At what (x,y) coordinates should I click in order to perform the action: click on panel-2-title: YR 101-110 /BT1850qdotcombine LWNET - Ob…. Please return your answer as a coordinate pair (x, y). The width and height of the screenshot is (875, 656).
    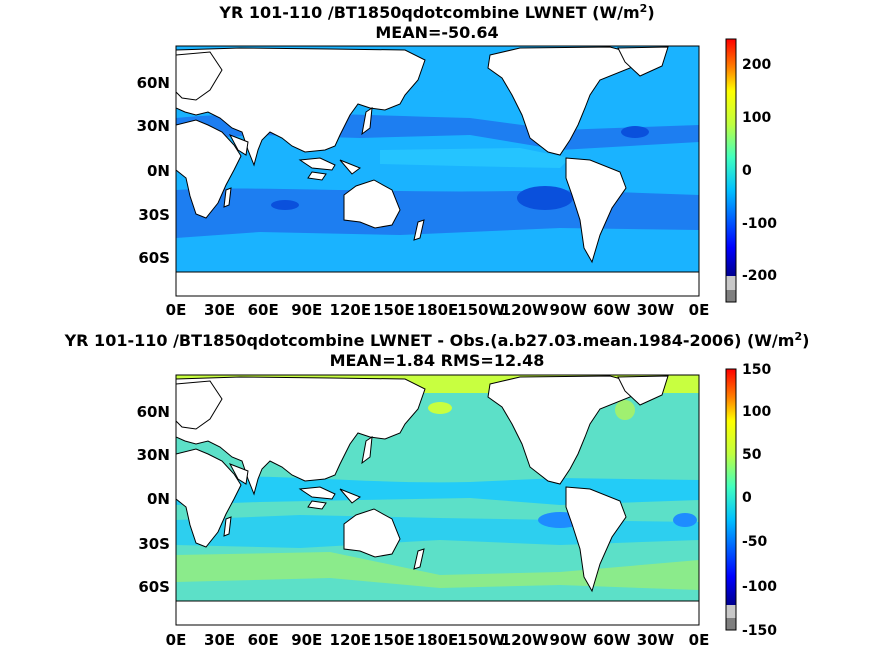
    Looking at the image, I should click on (437, 340).